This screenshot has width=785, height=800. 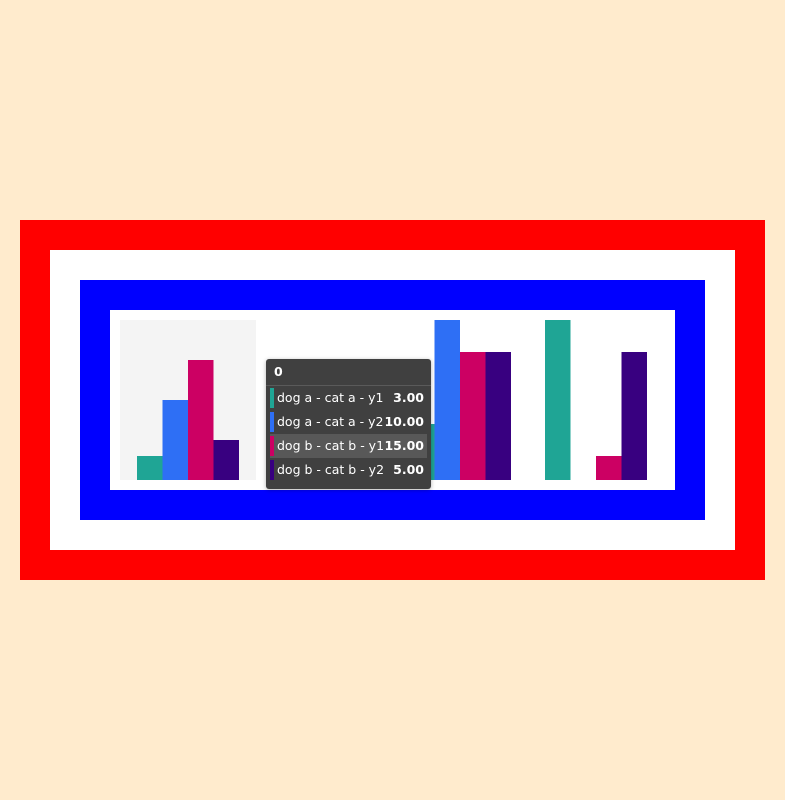 I want to click on tooltip-row: dog a - cat a - y2 10.00, so click(x=348, y=422).